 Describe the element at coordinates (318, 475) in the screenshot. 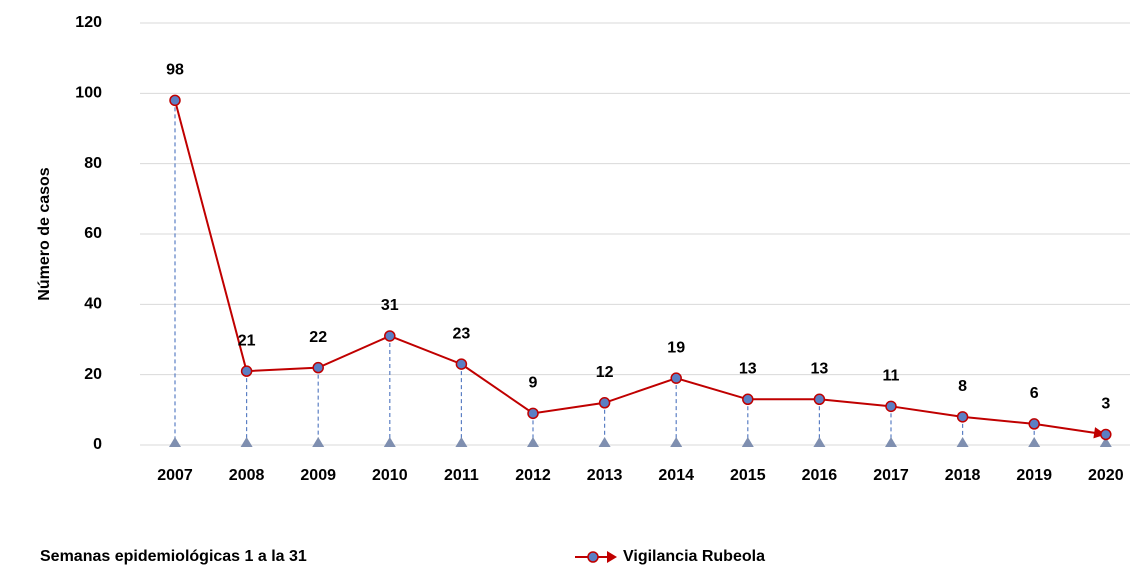

I see `x-tick-label: 2009` at that location.